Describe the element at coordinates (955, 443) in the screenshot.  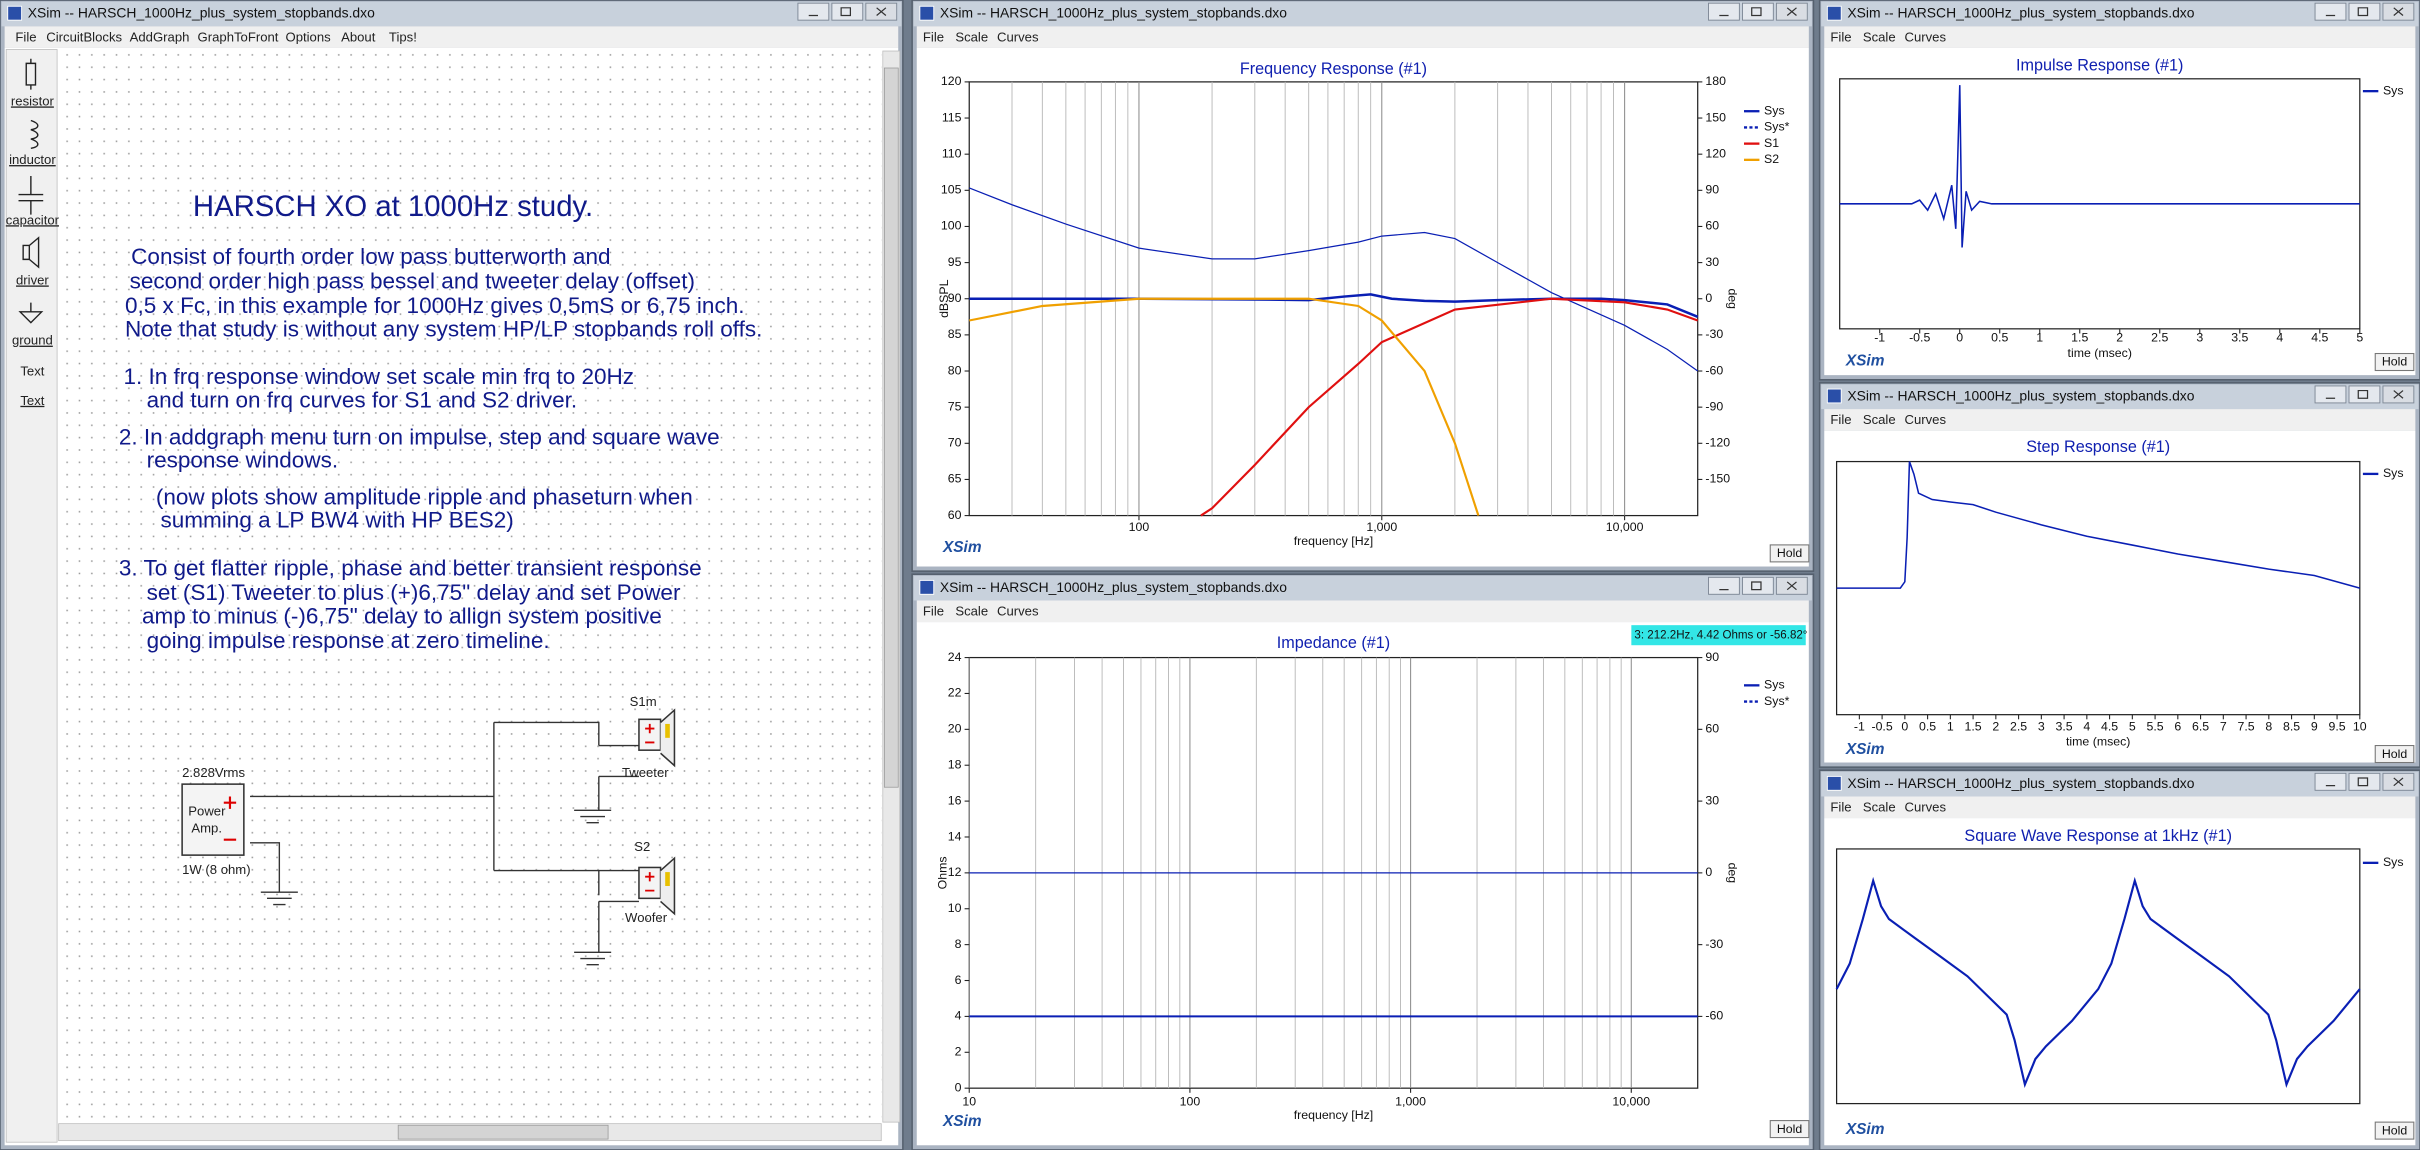
I see `y-tick-label: 70` at that location.